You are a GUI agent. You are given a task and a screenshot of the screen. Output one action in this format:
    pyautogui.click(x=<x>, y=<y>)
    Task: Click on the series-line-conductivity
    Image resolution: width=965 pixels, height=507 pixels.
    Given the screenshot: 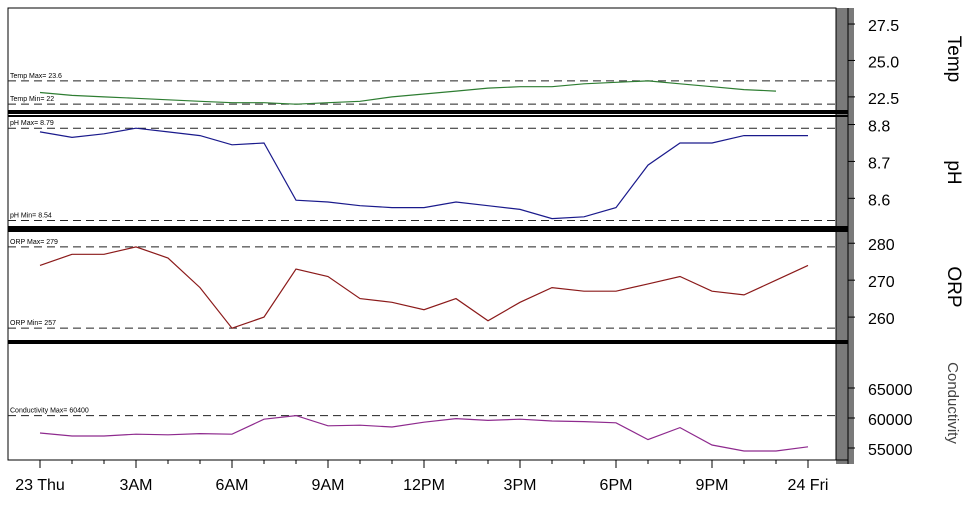 What is the action you would take?
    pyautogui.click(x=424, y=433)
    